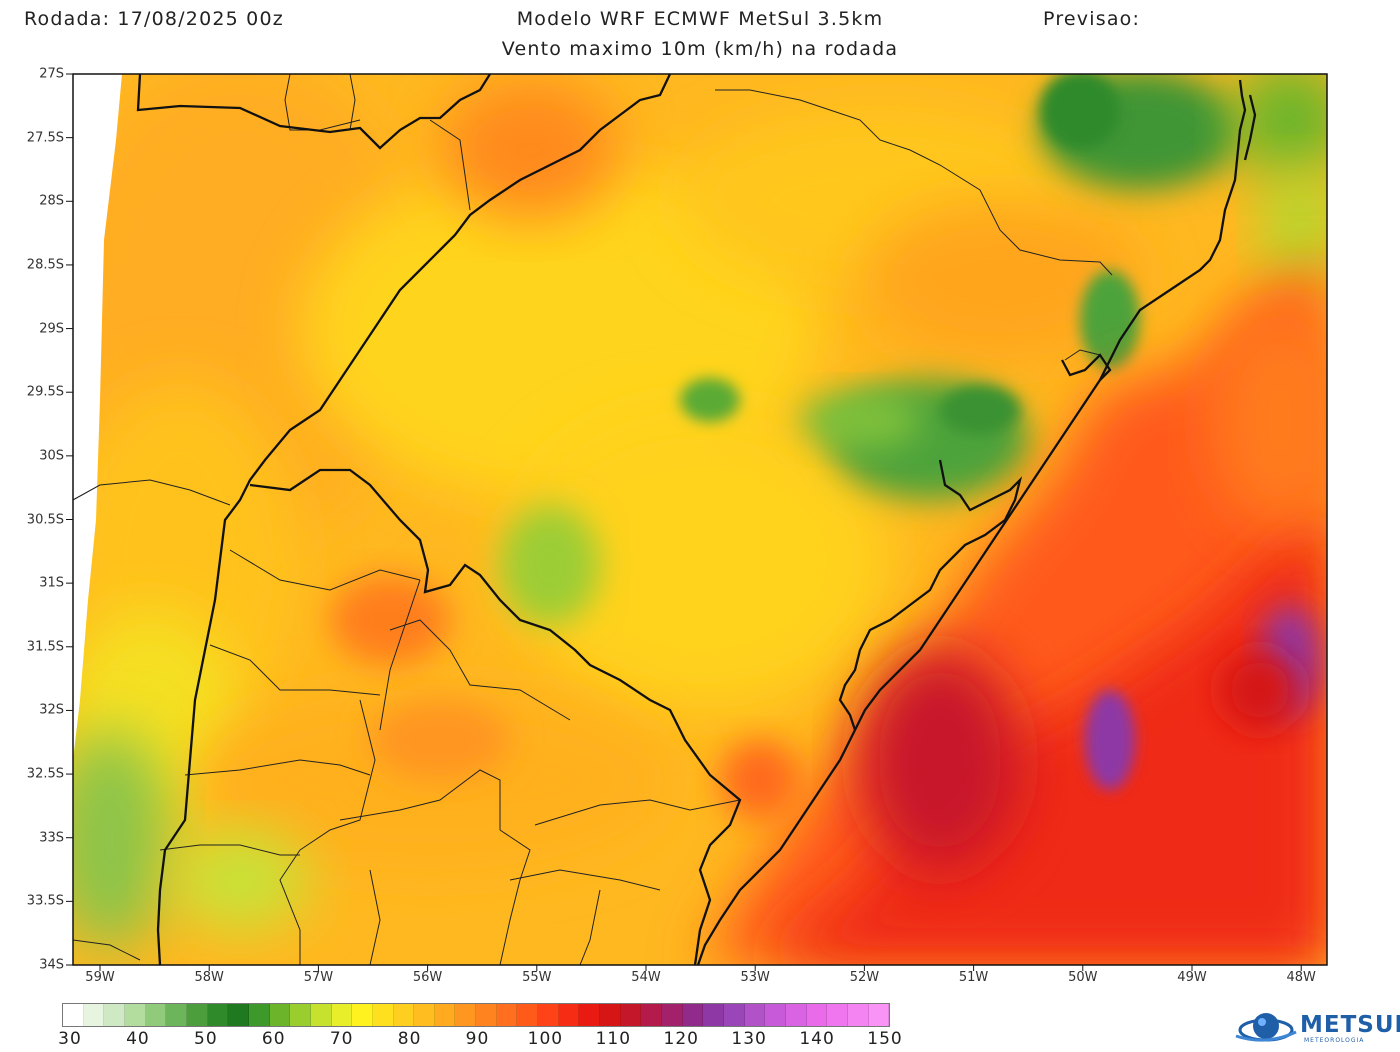  What do you see at coordinates (45, 774) in the screenshot?
I see `lat-tick-label: 32.5S` at bounding box center [45, 774].